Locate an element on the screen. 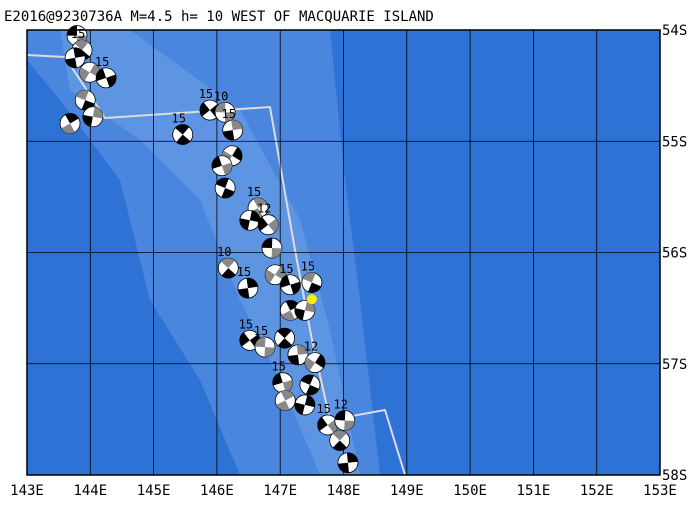 The image size is (697, 505). y-tick-label: 54S is located at coordinates (674, 31).